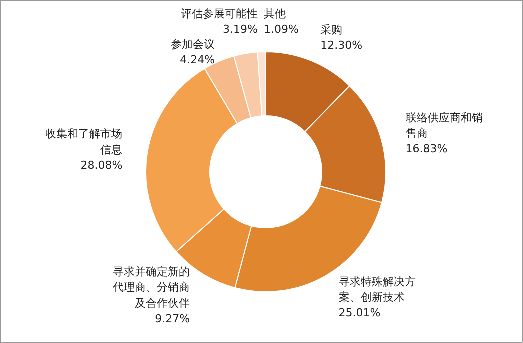  What do you see at coordinates (427, 149) in the screenshot?
I see `data-label: 16.83%` at bounding box center [427, 149].